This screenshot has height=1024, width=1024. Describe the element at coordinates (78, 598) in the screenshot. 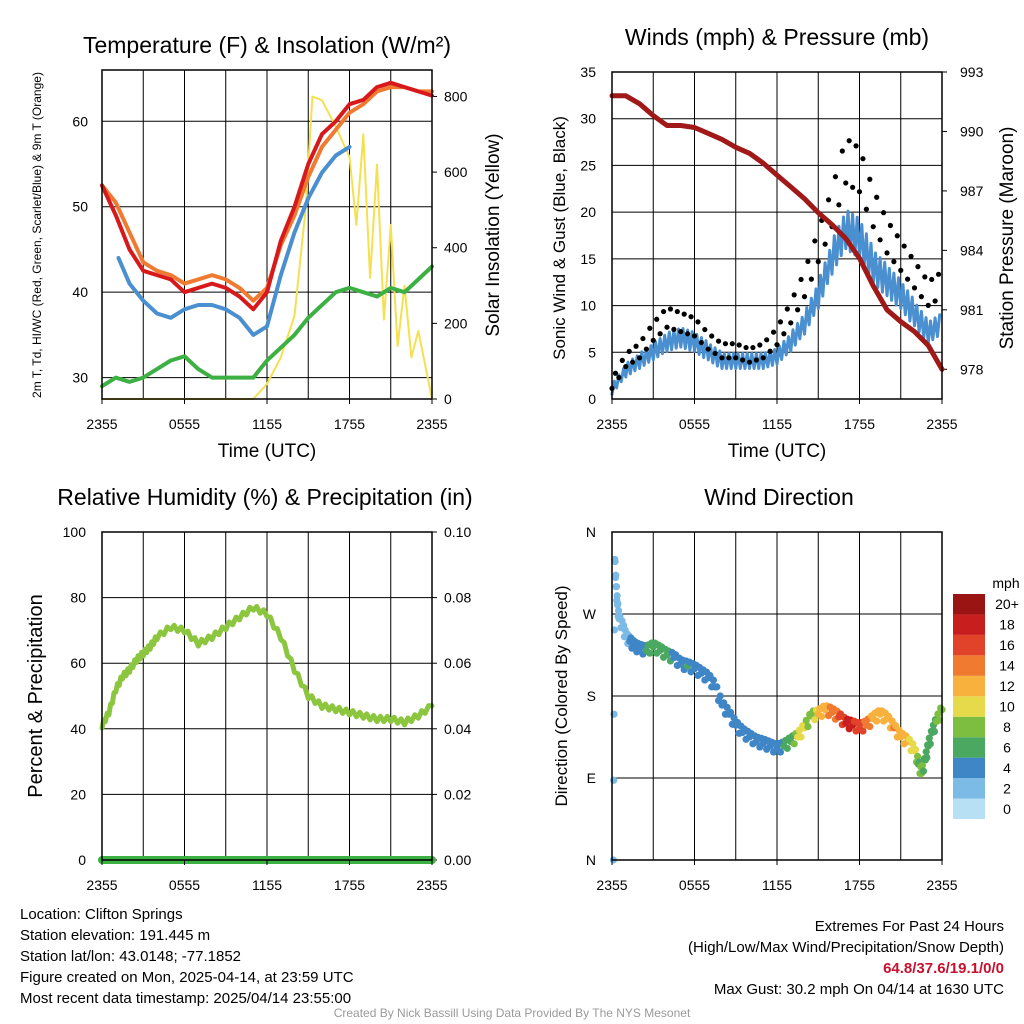

I see `y-tick-label: 80` at that location.